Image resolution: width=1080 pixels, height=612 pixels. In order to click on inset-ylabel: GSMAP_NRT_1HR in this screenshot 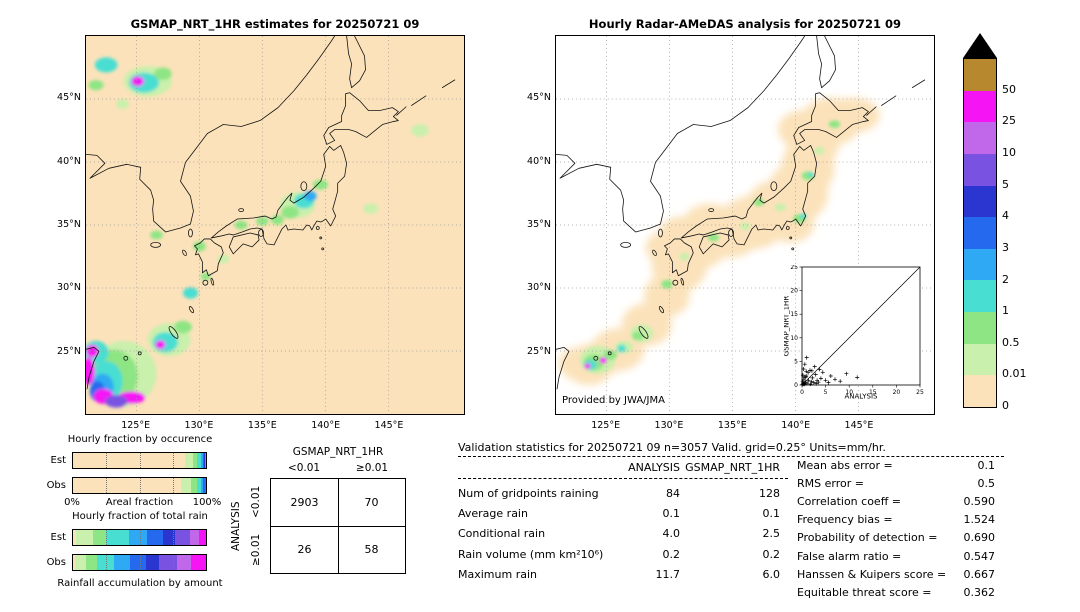, I will do `click(787, 326)`.